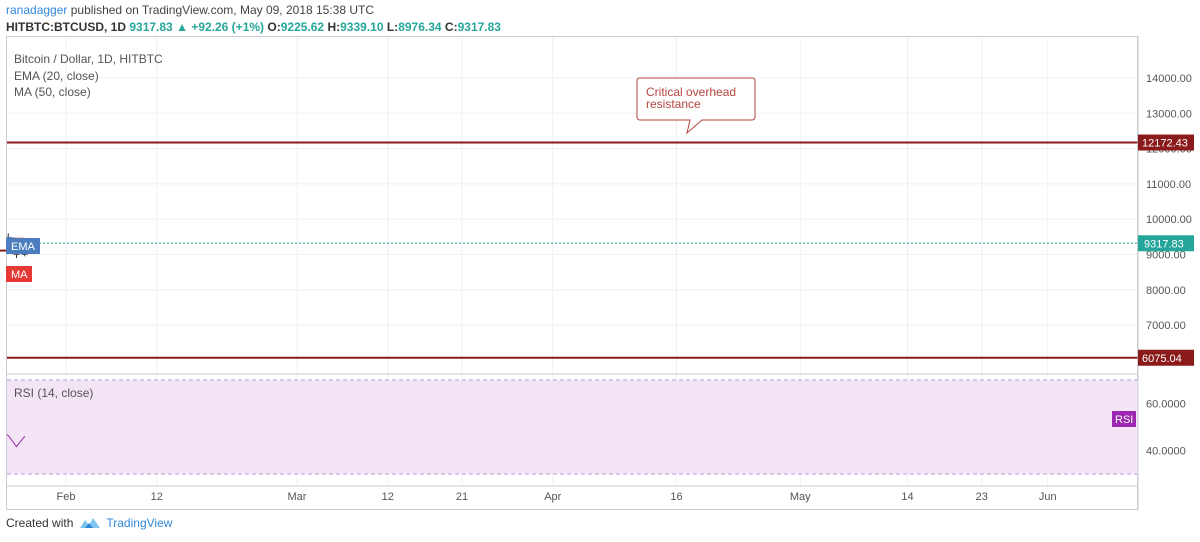 Image resolution: width=1200 pixels, height=542 pixels. Describe the element at coordinates (1166, 452) in the screenshot. I see `rsi-tick-label: 40.0000` at that location.